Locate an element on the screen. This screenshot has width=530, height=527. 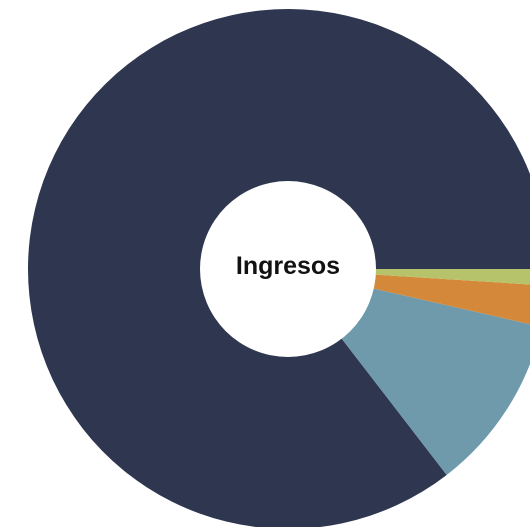
center-label: Ingresos is located at coordinates (288, 266).